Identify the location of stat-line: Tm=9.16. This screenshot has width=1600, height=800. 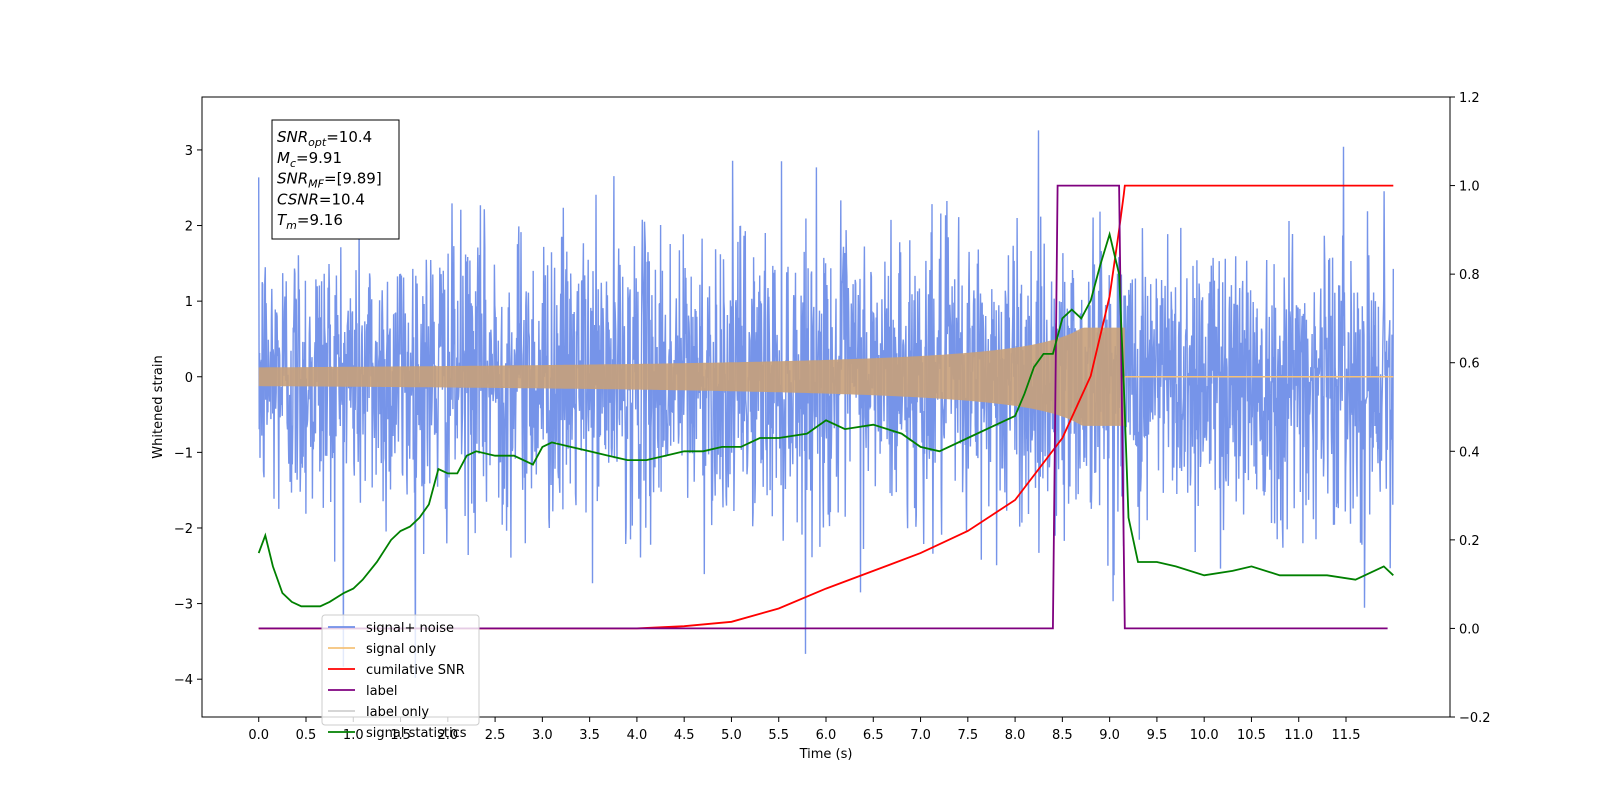
(310, 221).